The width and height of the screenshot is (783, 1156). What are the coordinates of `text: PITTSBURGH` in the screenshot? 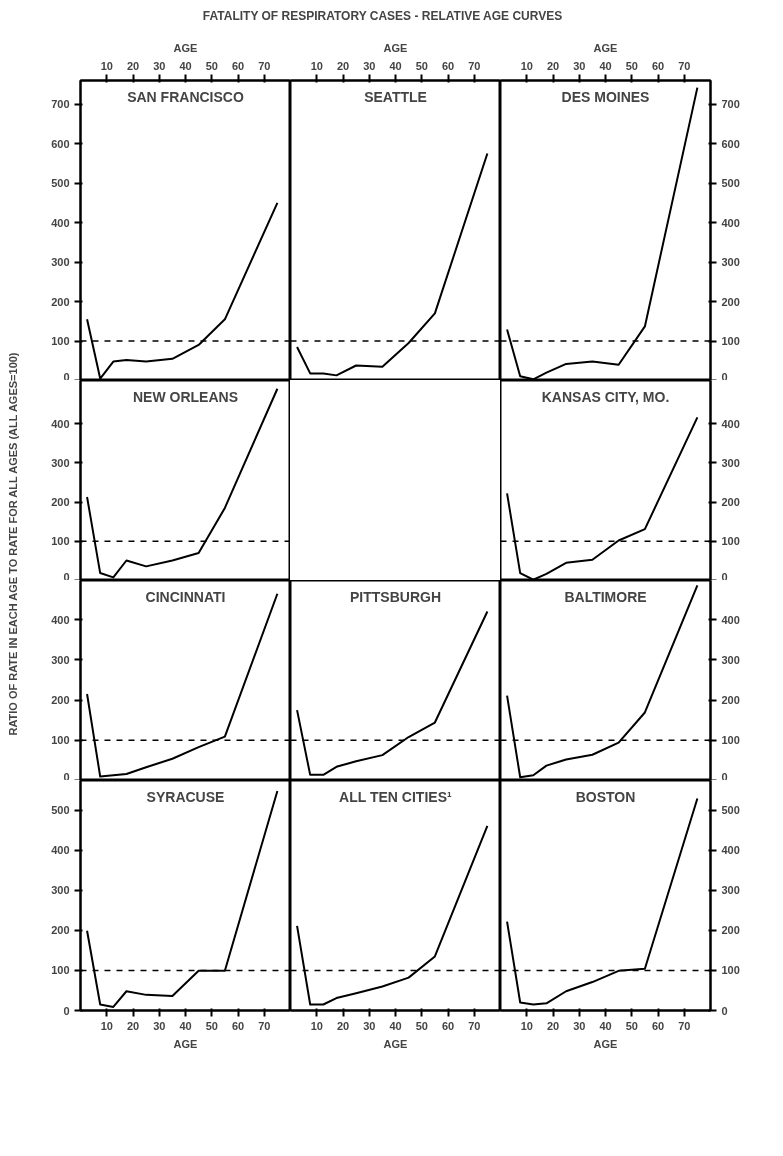 It's located at (395, 596).